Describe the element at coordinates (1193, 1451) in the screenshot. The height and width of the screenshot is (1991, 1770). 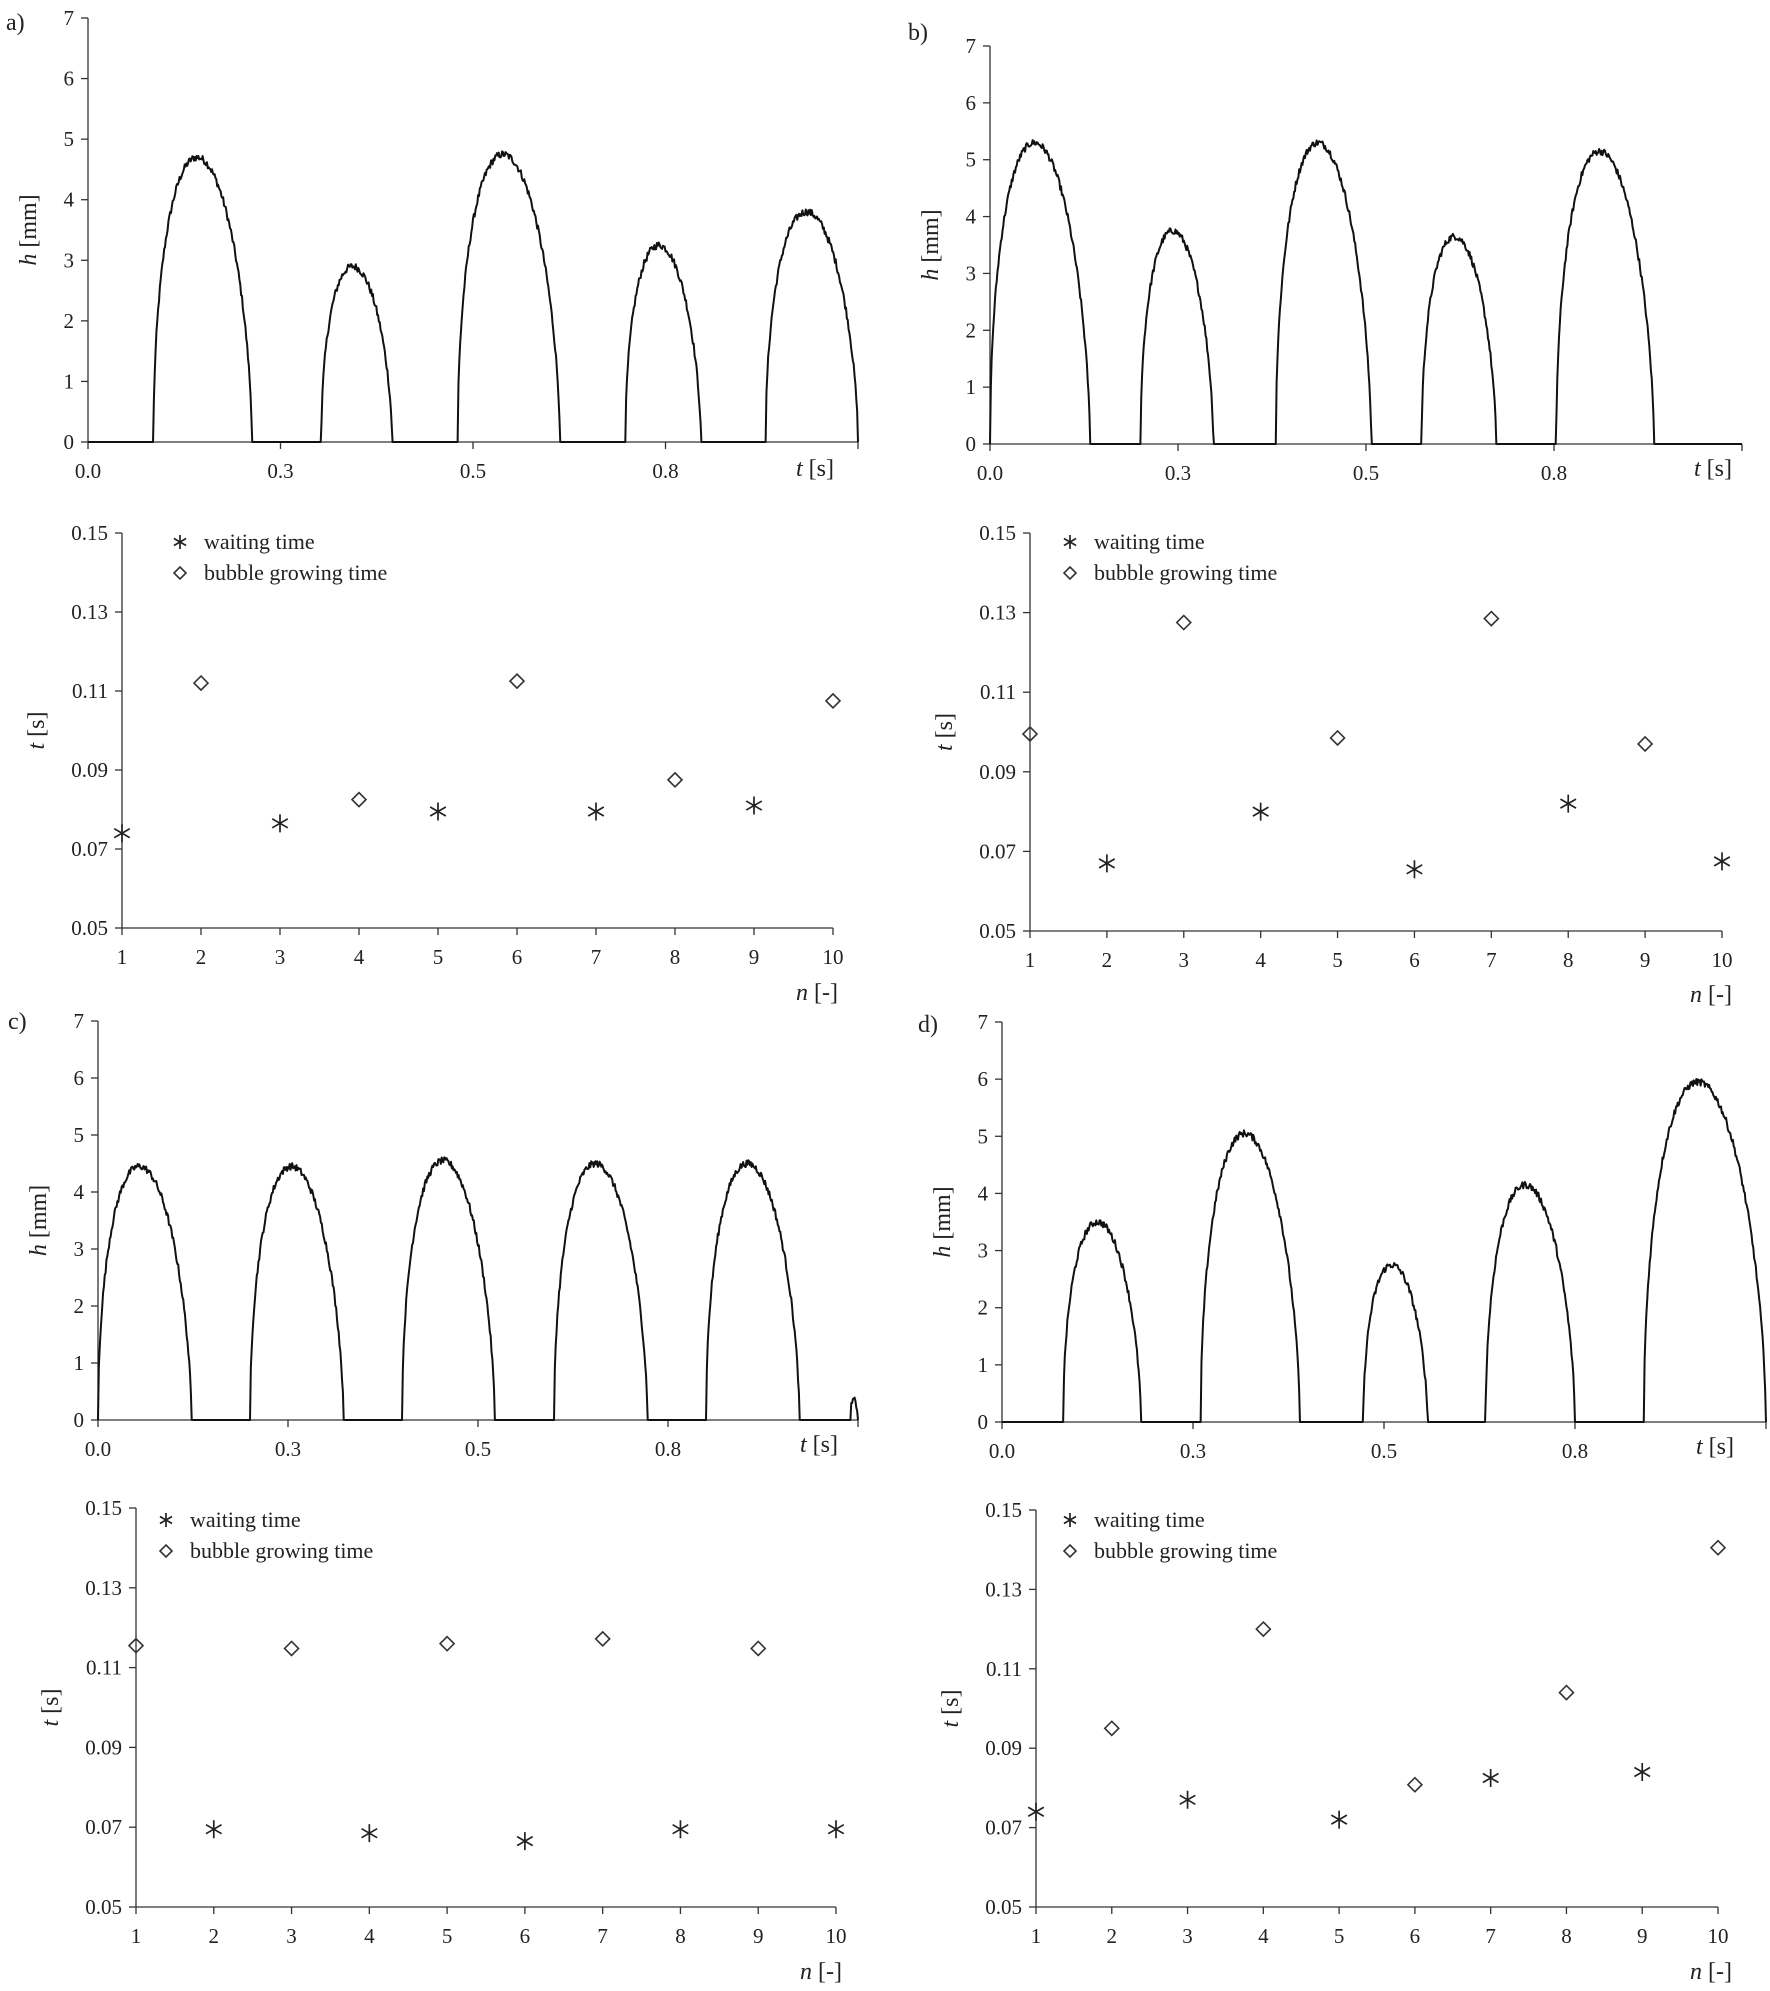
I see `x-tick-label: 0.3` at that location.